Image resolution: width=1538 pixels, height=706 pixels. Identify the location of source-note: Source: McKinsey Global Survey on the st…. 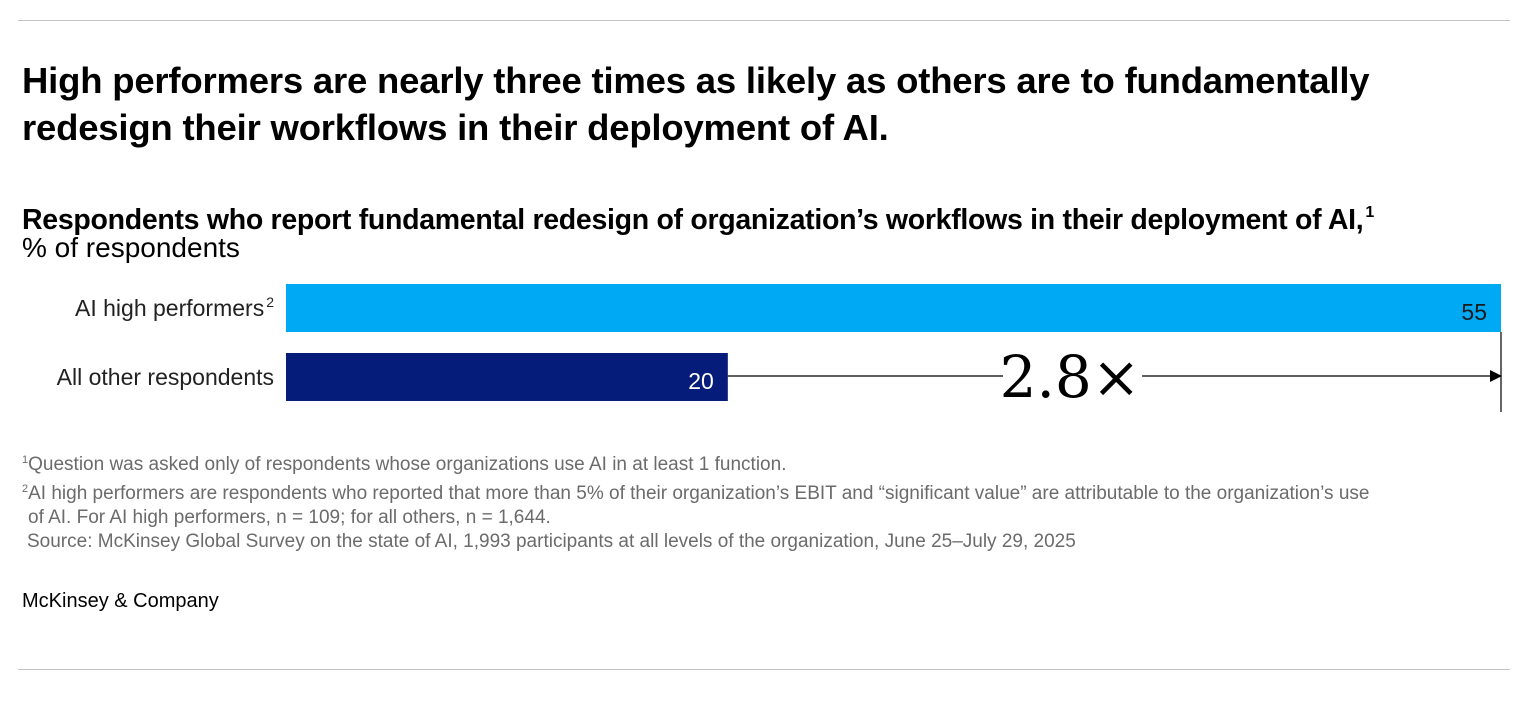
(551, 541).